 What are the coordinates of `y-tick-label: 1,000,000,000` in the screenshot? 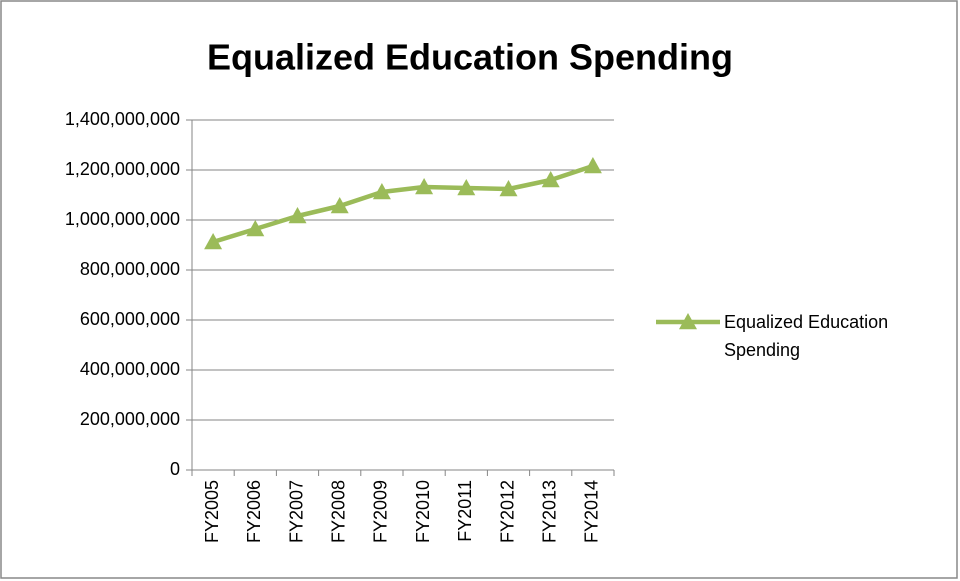 It's located at (122, 219).